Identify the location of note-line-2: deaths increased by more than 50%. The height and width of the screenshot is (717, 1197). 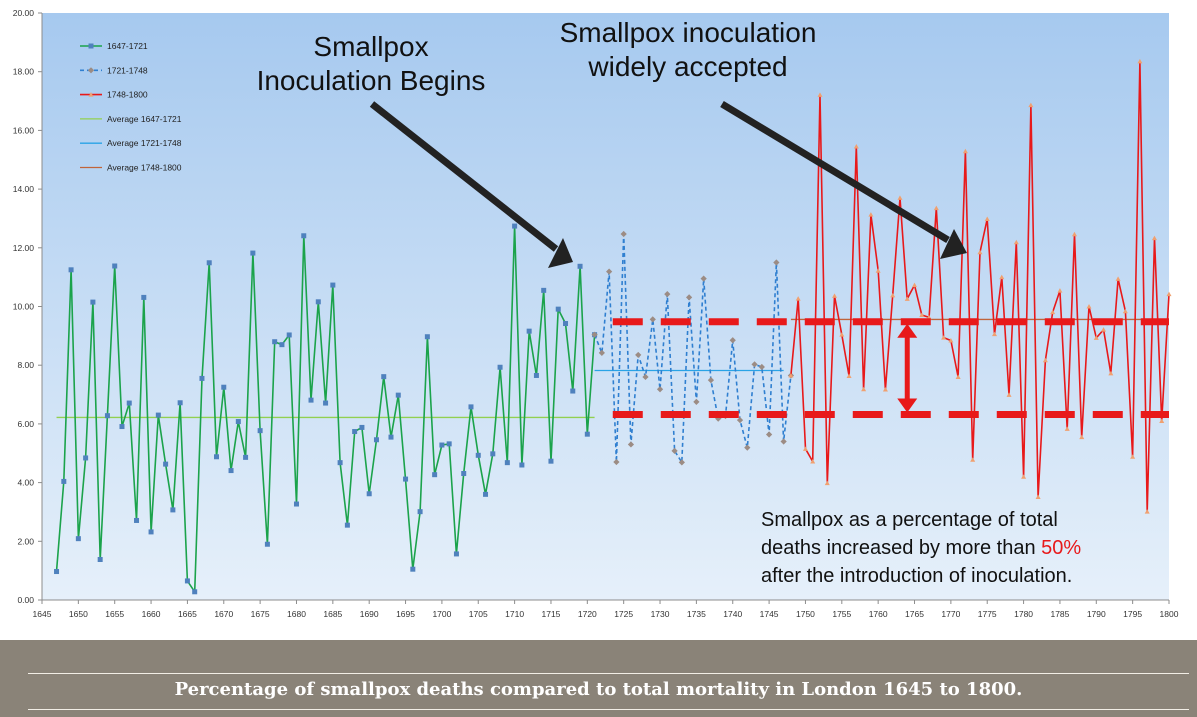
(961, 548).